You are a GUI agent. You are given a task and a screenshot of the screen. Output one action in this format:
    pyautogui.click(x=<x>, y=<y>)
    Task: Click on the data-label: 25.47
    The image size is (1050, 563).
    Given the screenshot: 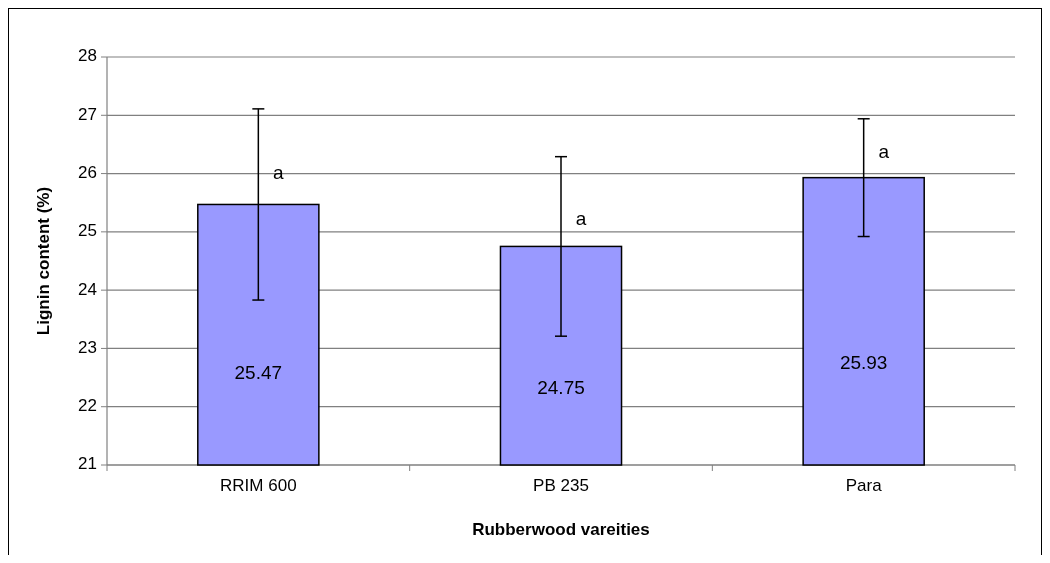 What is the action you would take?
    pyautogui.click(x=258, y=372)
    